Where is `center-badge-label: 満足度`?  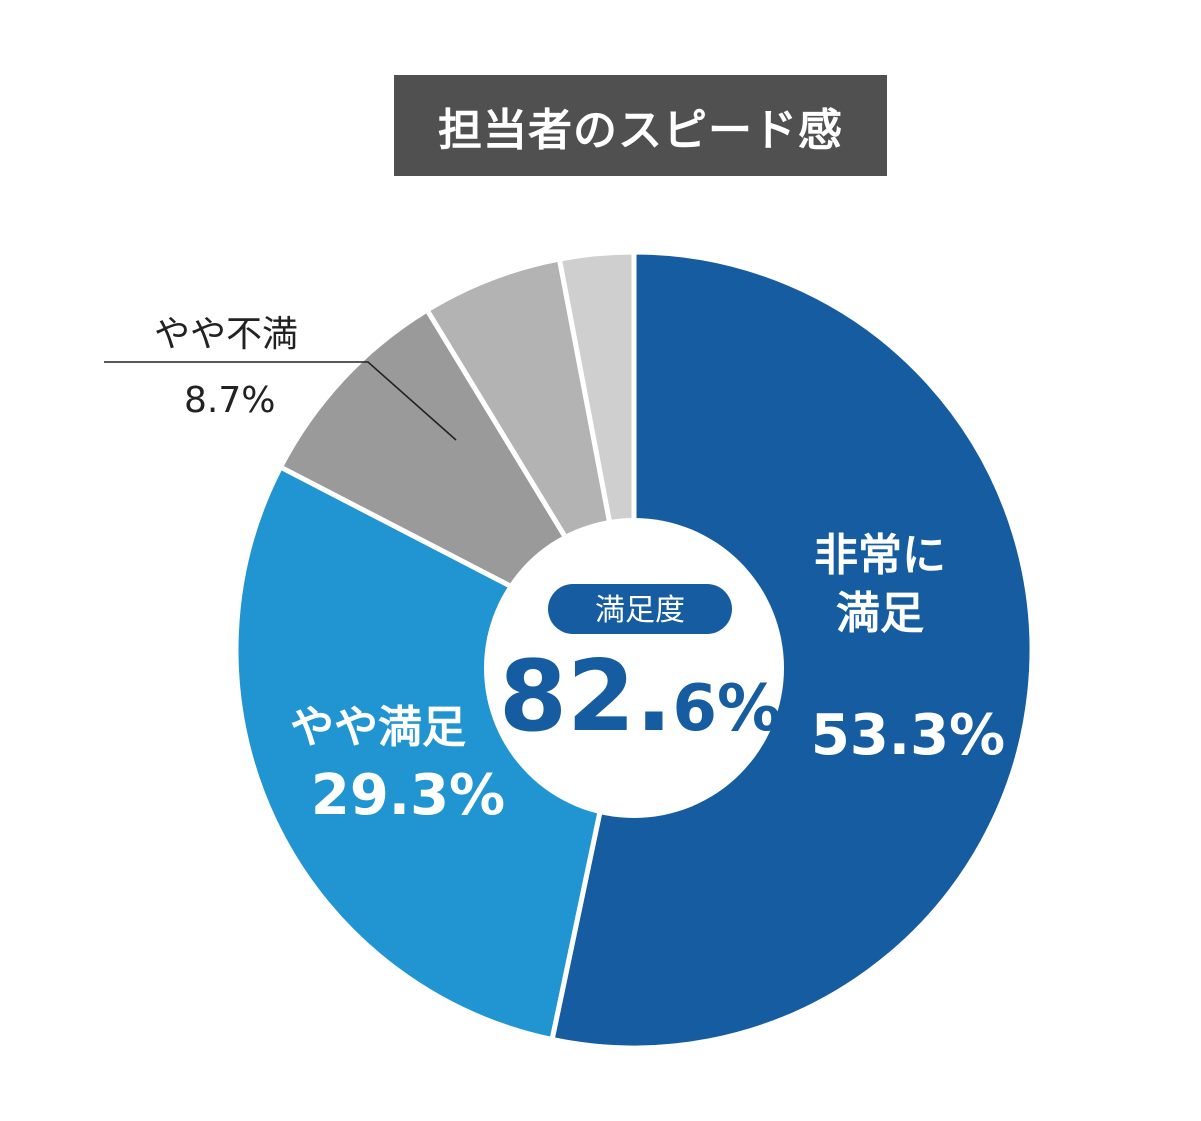
center-badge-label: 満足度 is located at coordinates (640, 610).